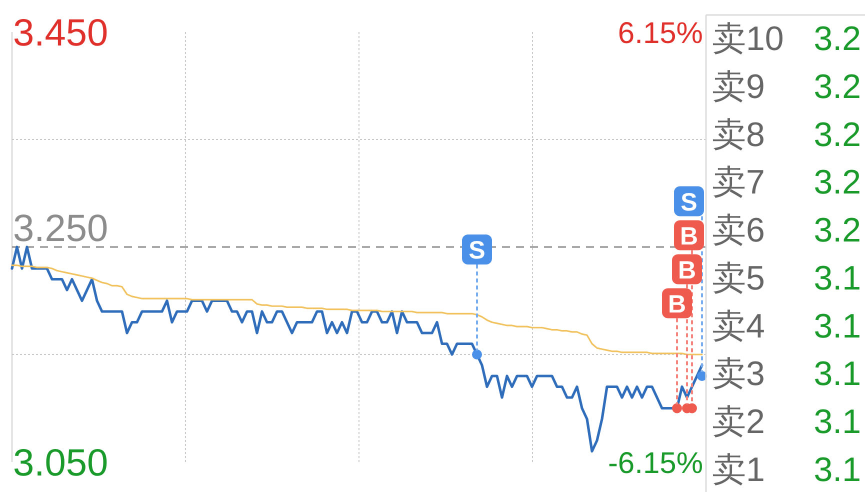  I want to click on category-label: 卖8, so click(738, 135).